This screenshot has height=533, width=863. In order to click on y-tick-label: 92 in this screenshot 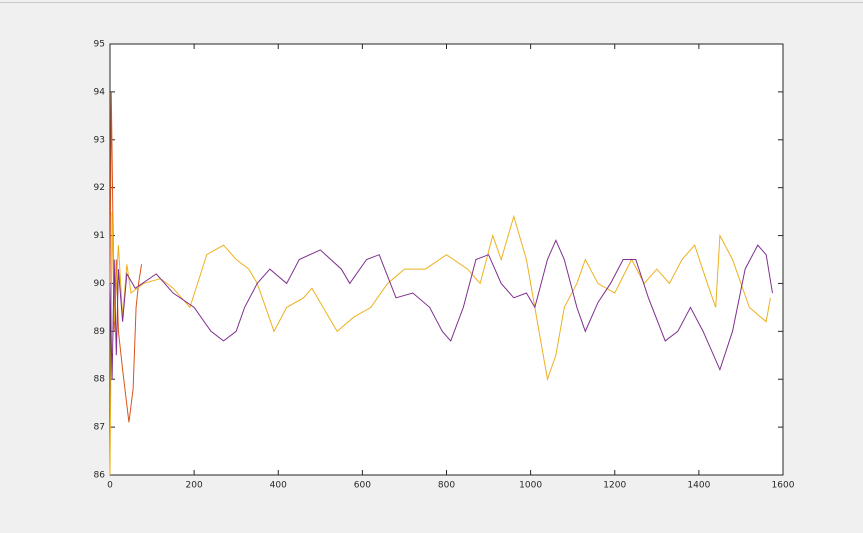, I will do `click(99, 188)`.